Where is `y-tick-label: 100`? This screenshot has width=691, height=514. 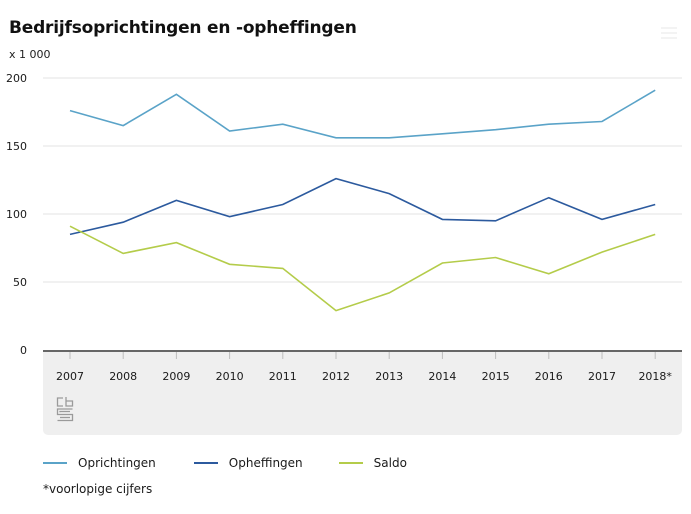
y-tick-label: 100 is located at coordinates (16, 214).